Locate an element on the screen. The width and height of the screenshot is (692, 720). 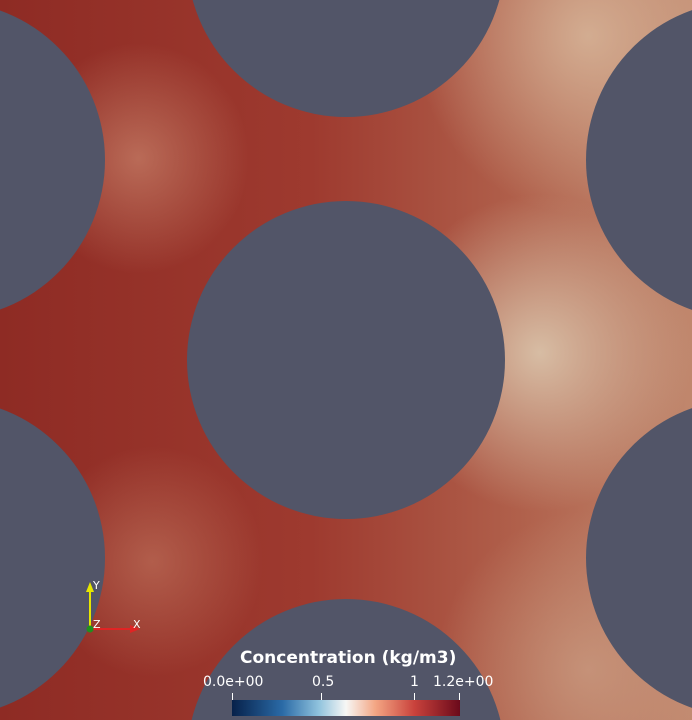
colorbar-tick-mark-min is located at coordinates (232, 696).